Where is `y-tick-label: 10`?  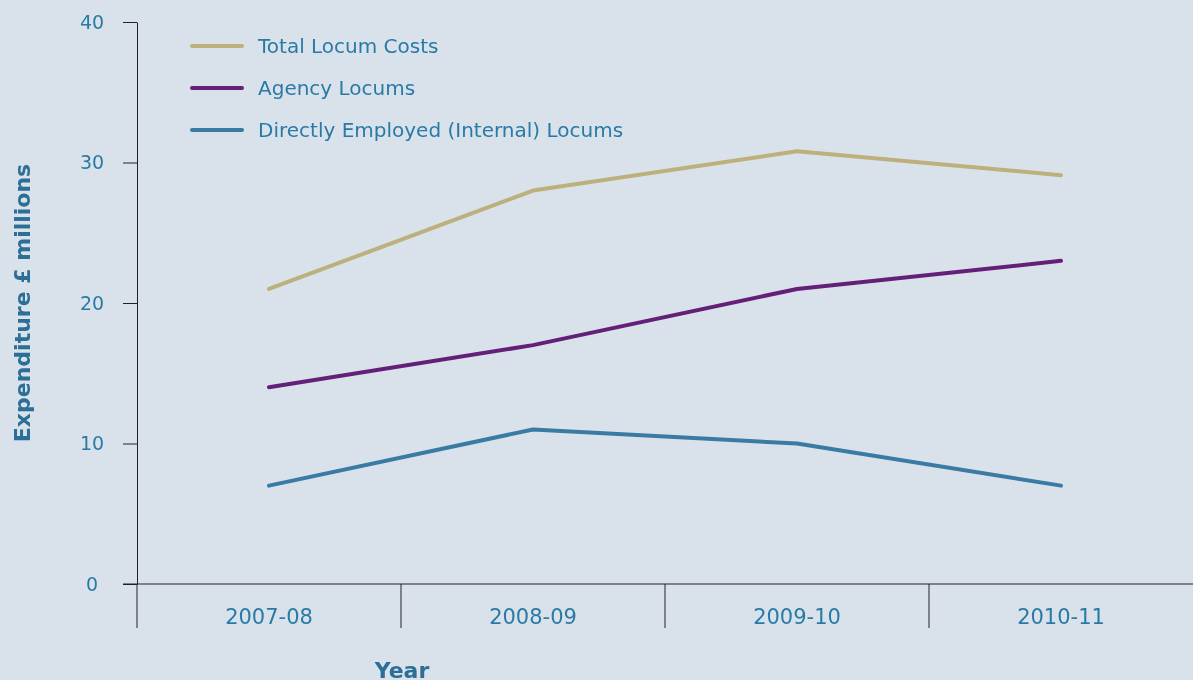
y-tick-label: 10 is located at coordinates (92, 443).